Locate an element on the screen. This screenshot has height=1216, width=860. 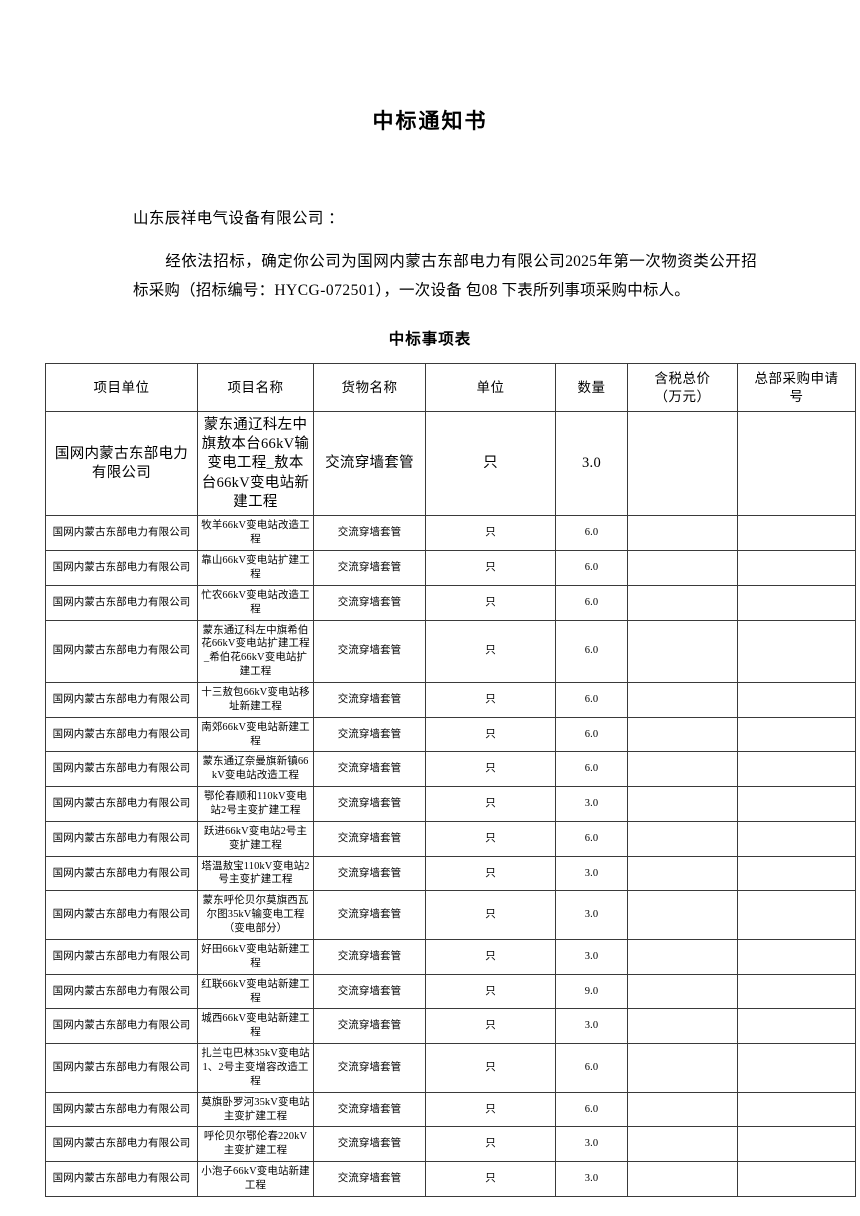
column-header-measure-unit: 单位 is located at coordinates (490, 388).